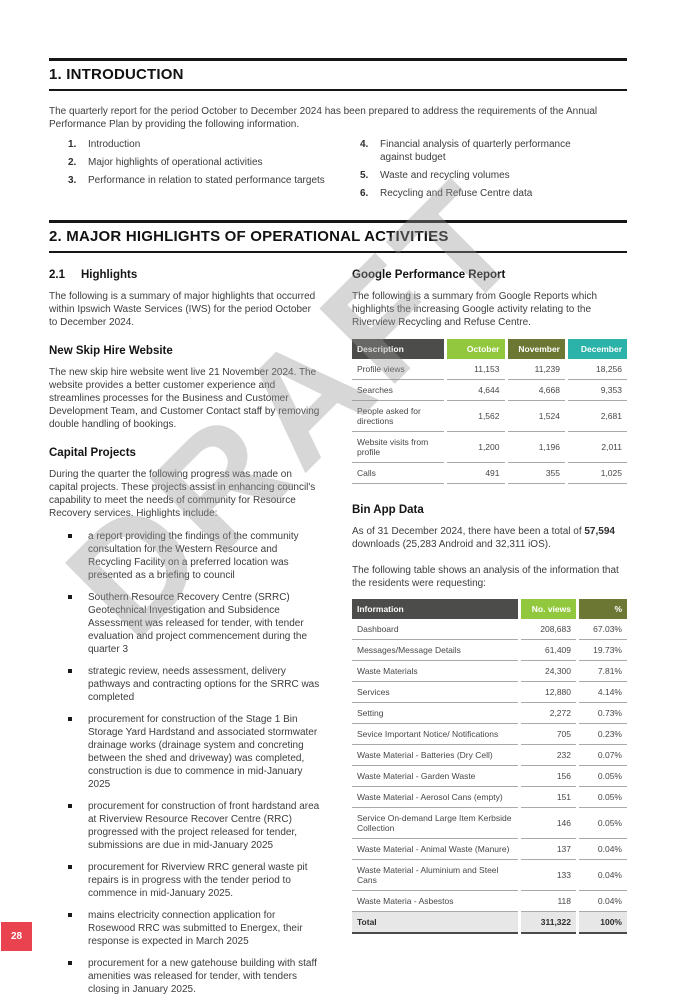 This screenshot has width=675, height=1005. What do you see at coordinates (601, 671) in the screenshot?
I see `cell-value: 7.81%` at bounding box center [601, 671].